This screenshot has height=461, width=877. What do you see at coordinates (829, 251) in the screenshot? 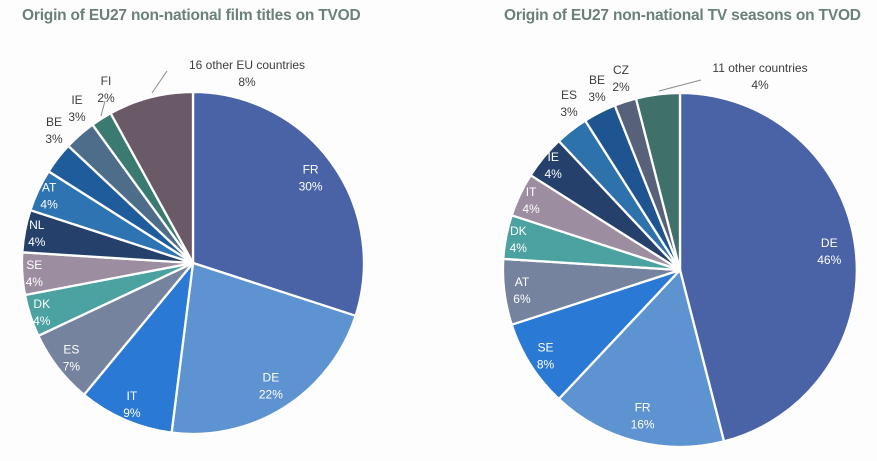
I see `pie-1-label-de: DE 46%` at bounding box center [829, 251].